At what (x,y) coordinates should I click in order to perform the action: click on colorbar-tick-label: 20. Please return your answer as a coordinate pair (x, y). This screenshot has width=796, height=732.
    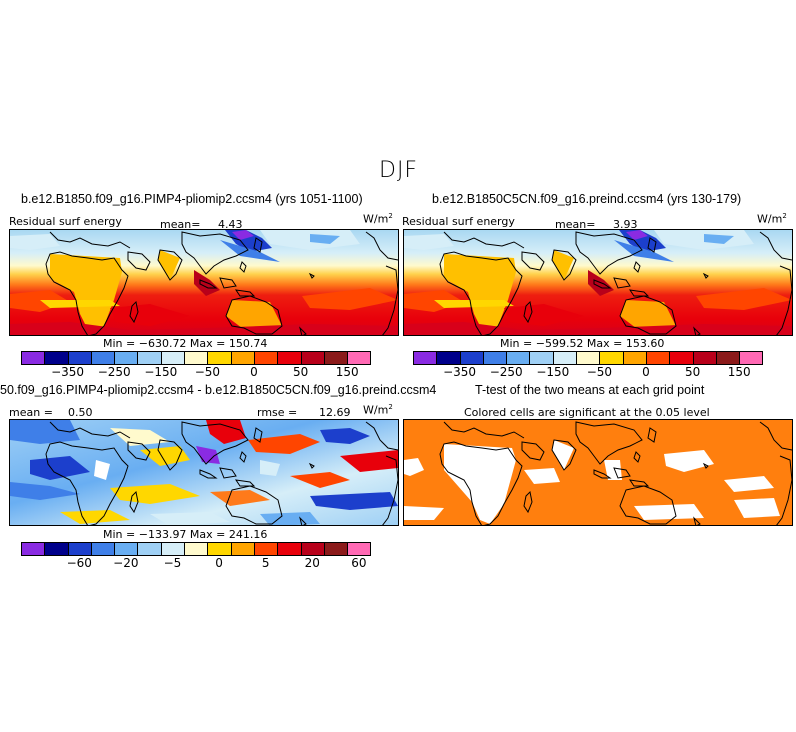
    Looking at the image, I should click on (312, 563).